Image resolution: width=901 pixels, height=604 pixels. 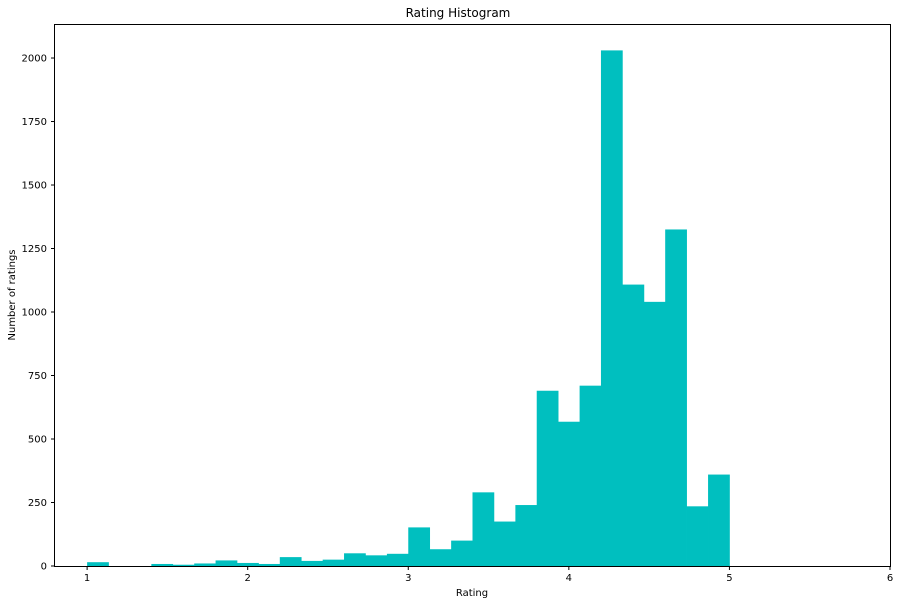 What do you see at coordinates (37, 503) in the screenshot?
I see `y-tick-label: 250` at bounding box center [37, 503].